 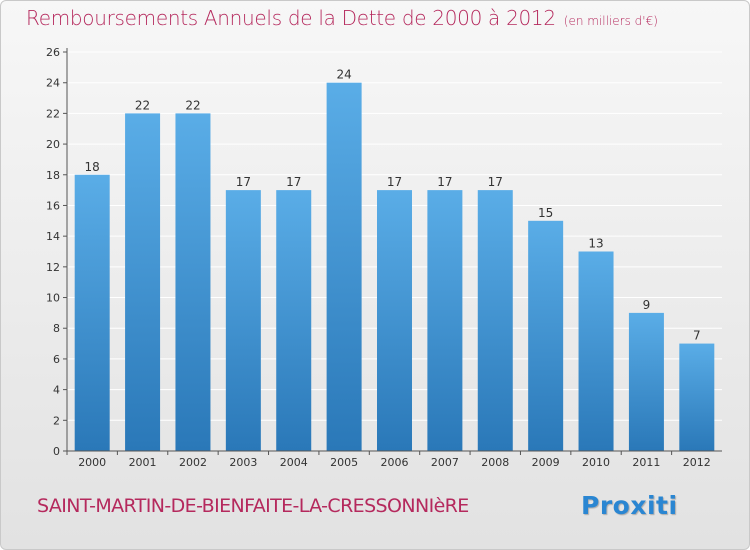 What do you see at coordinates (610, 21) in the screenshot?
I see `chart-subtitle: (en milliers d'€)` at bounding box center [610, 21].